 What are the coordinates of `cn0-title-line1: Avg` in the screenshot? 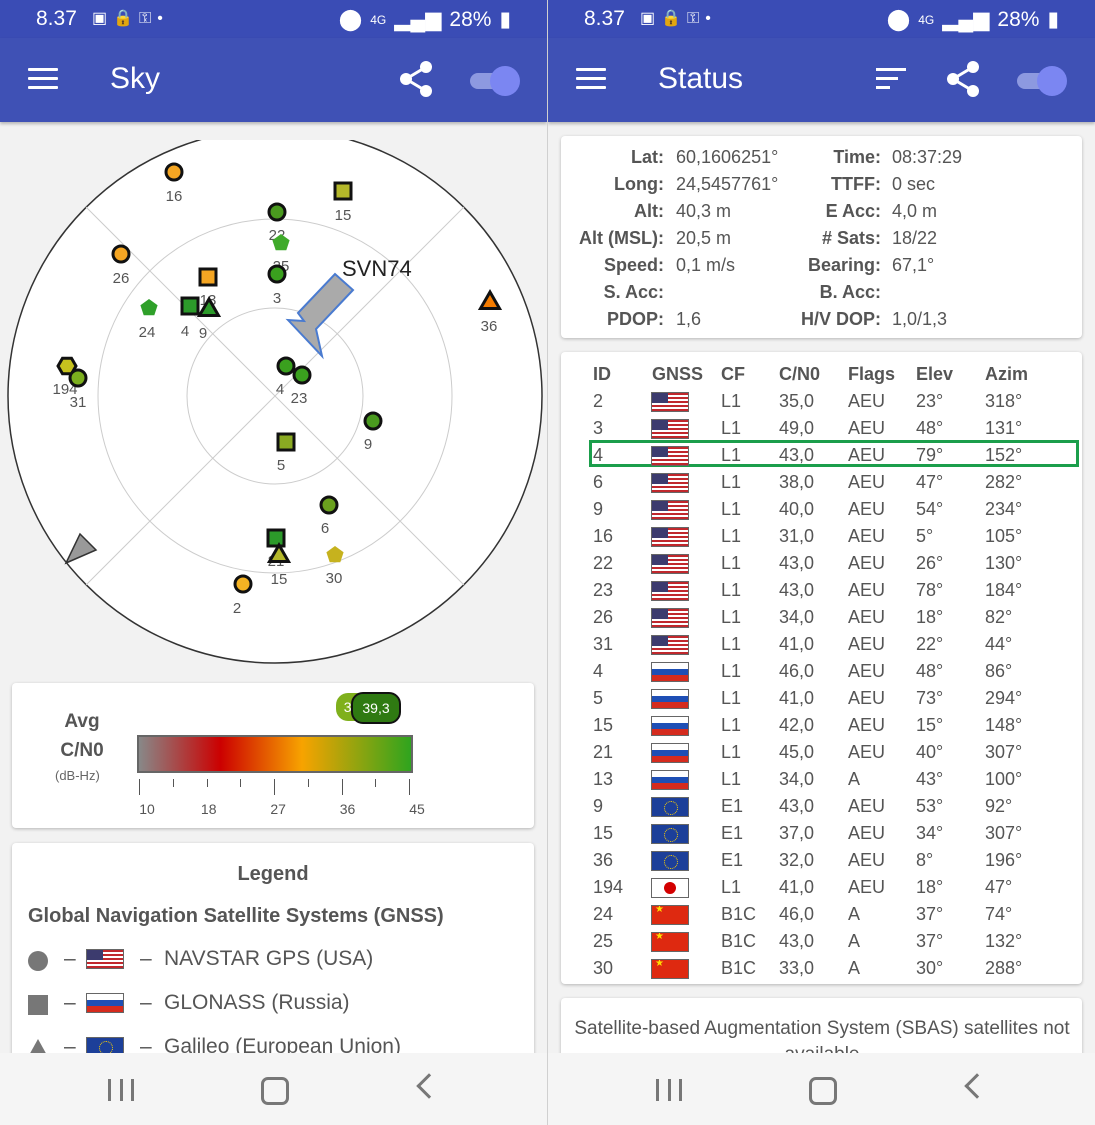 It's located at (82, 721).